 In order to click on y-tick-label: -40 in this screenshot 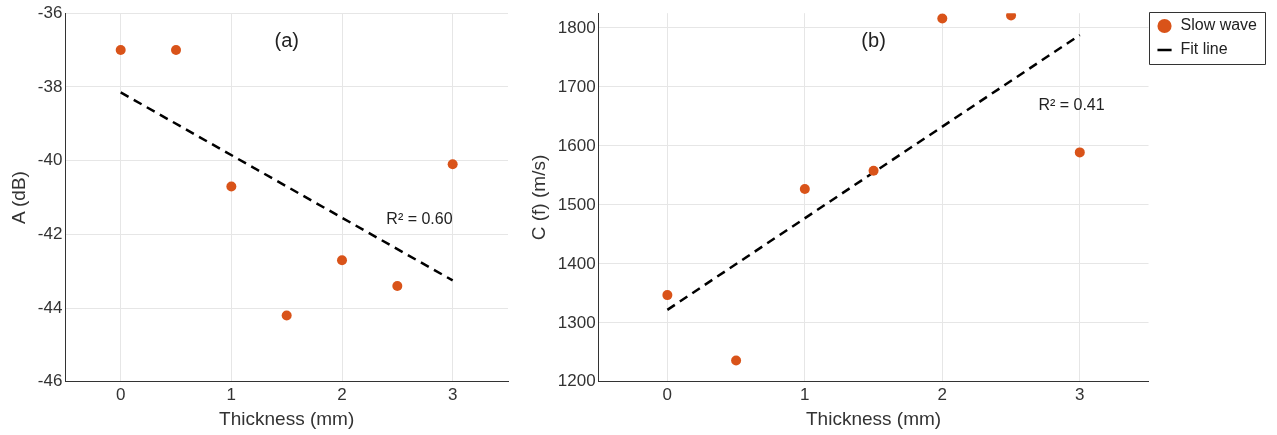, I will do `click(50, 160)`.